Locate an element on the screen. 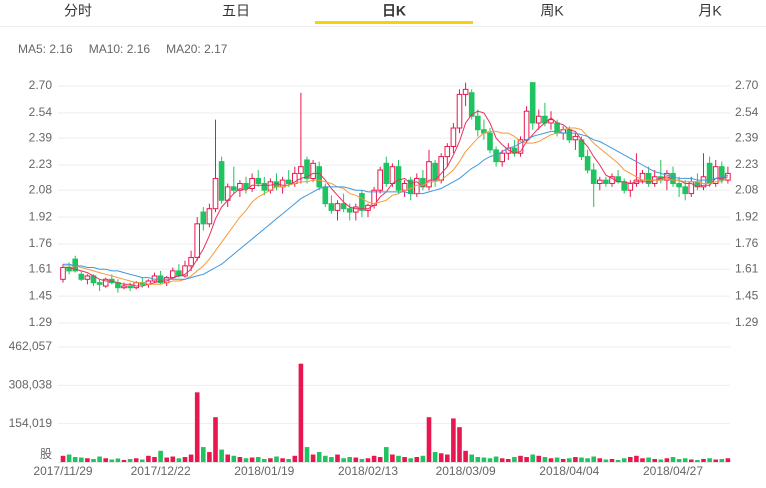 The height and width of the screenshot is (488, 766). tab-label: 周K is located at coordinates (552, 11).